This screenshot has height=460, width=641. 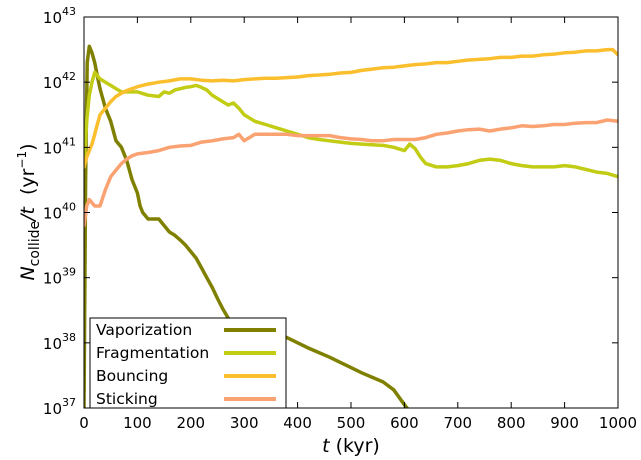 What do you see at coordinates (59, 407) in the screenshot?
I see `y-tick-label: 1037` at bounding box center [59, 407].